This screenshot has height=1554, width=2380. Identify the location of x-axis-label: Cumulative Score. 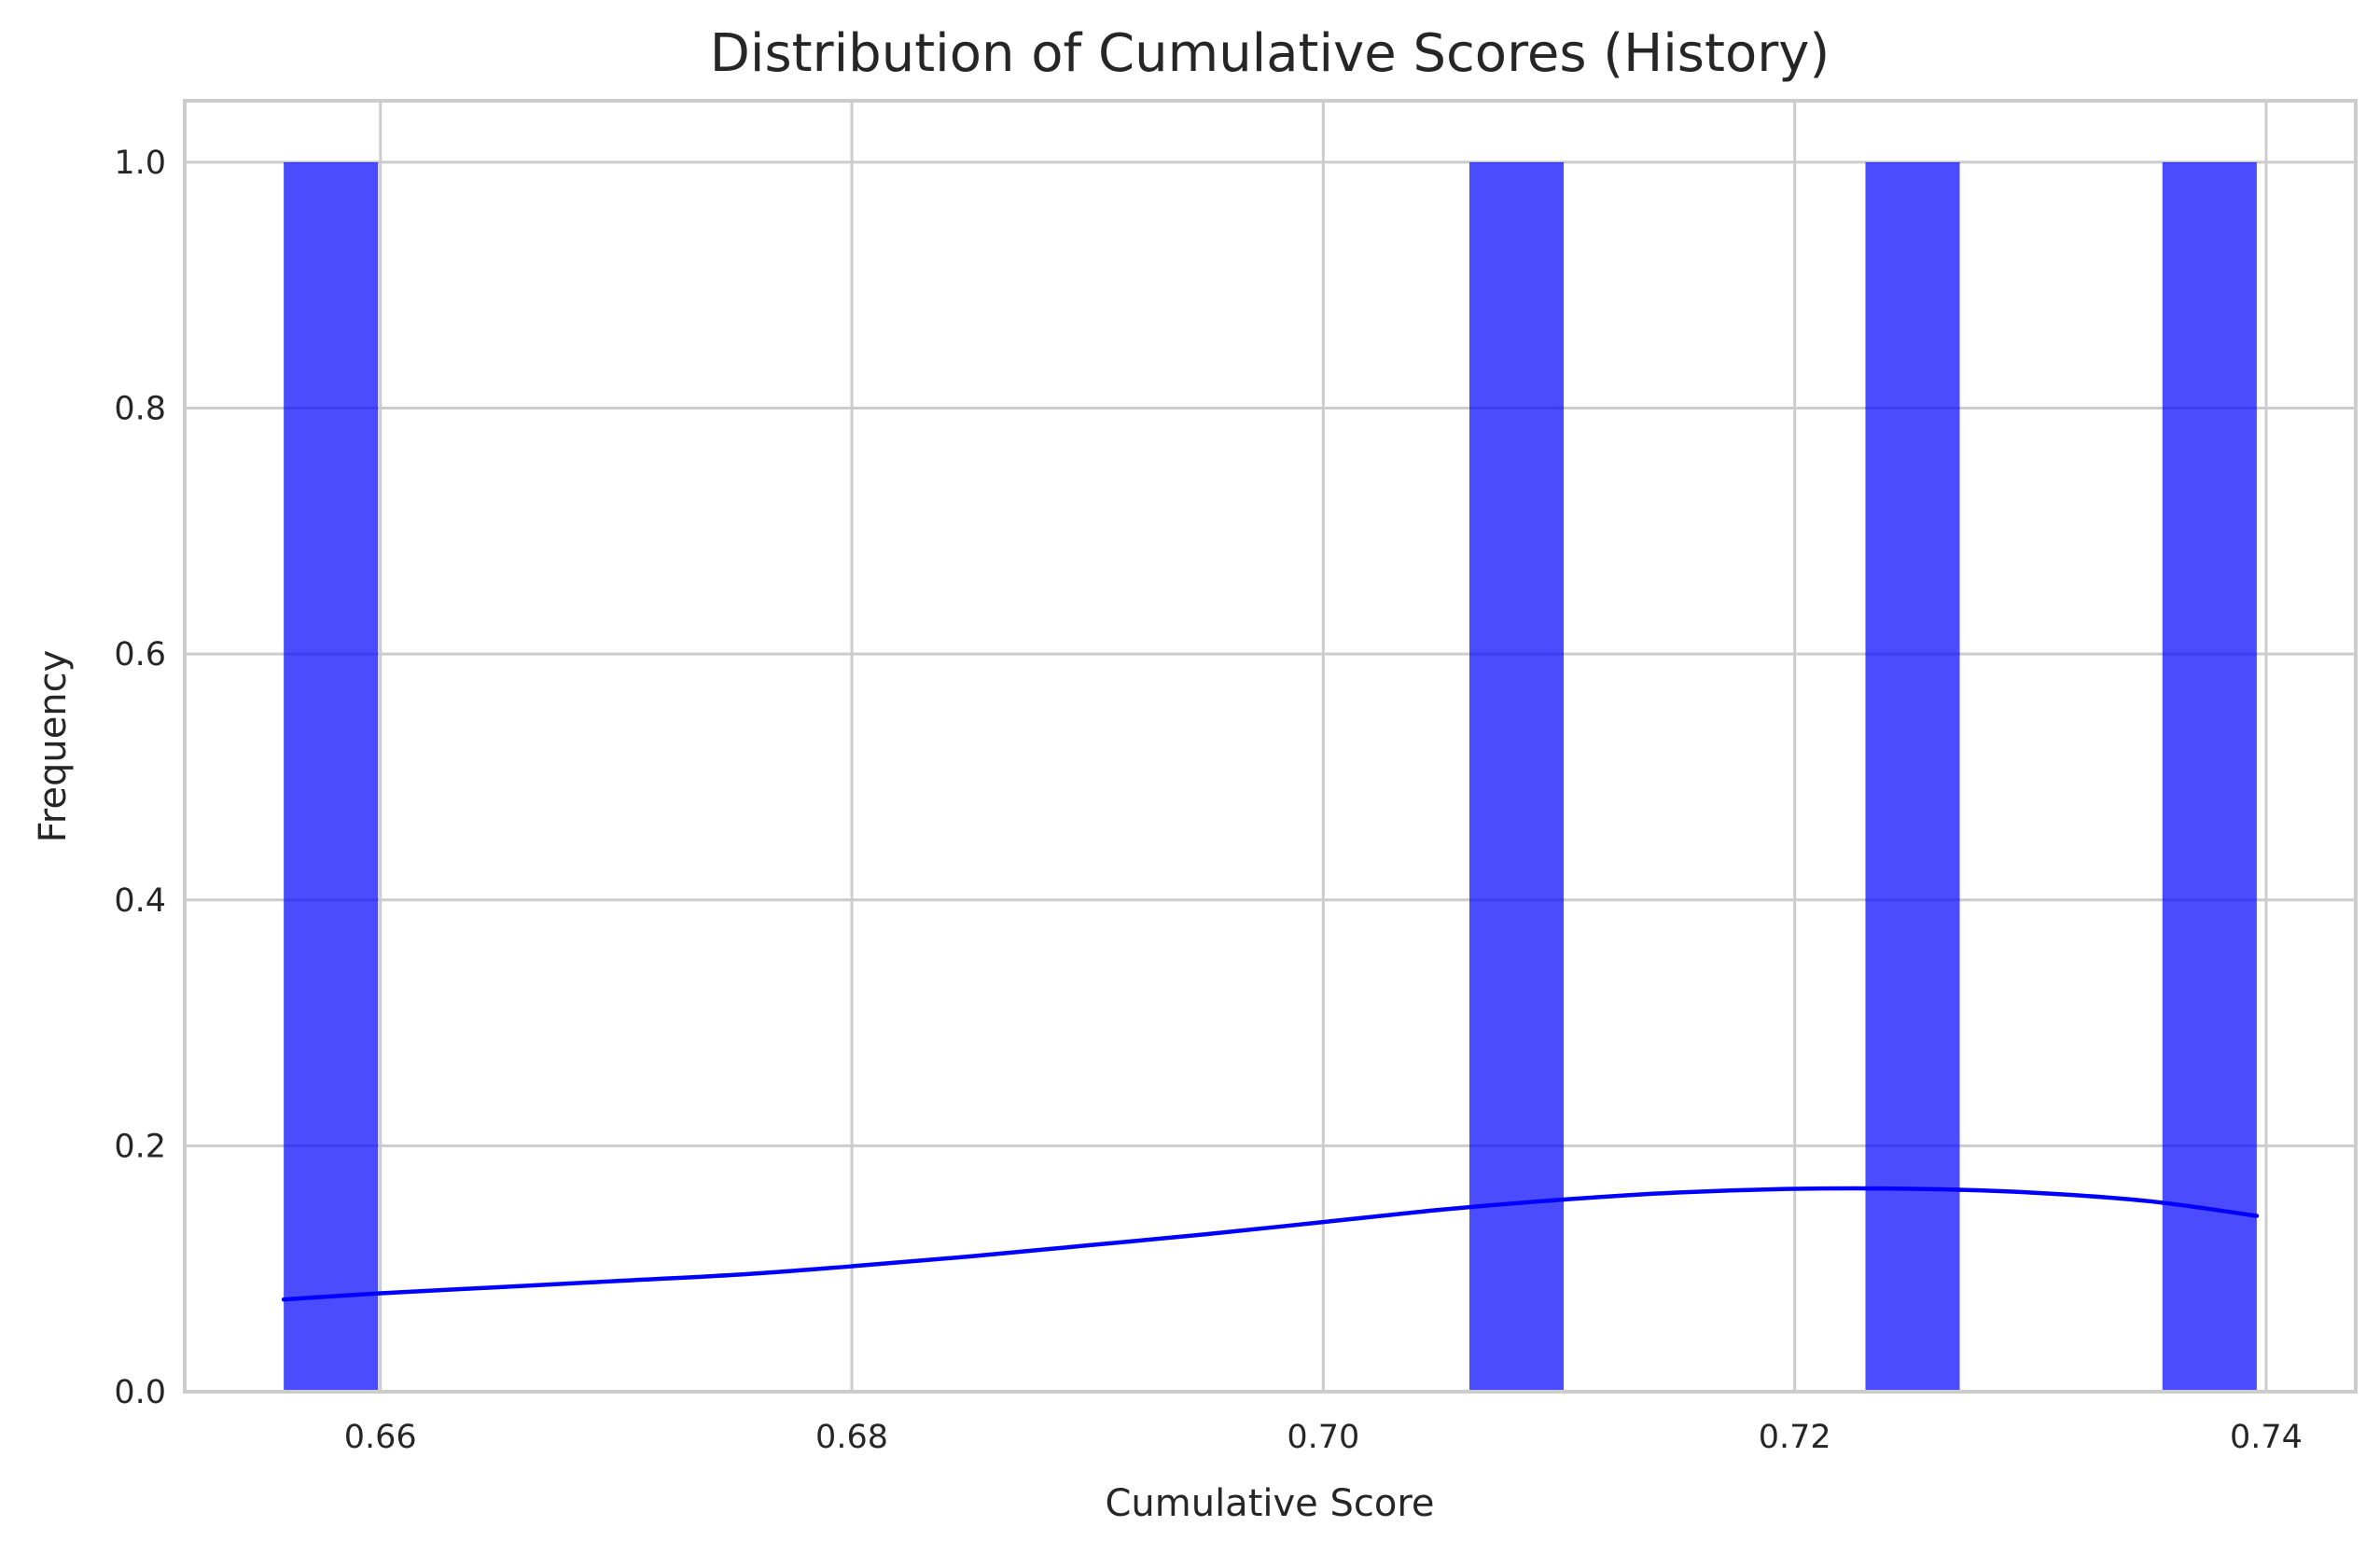
(1269, 1503).